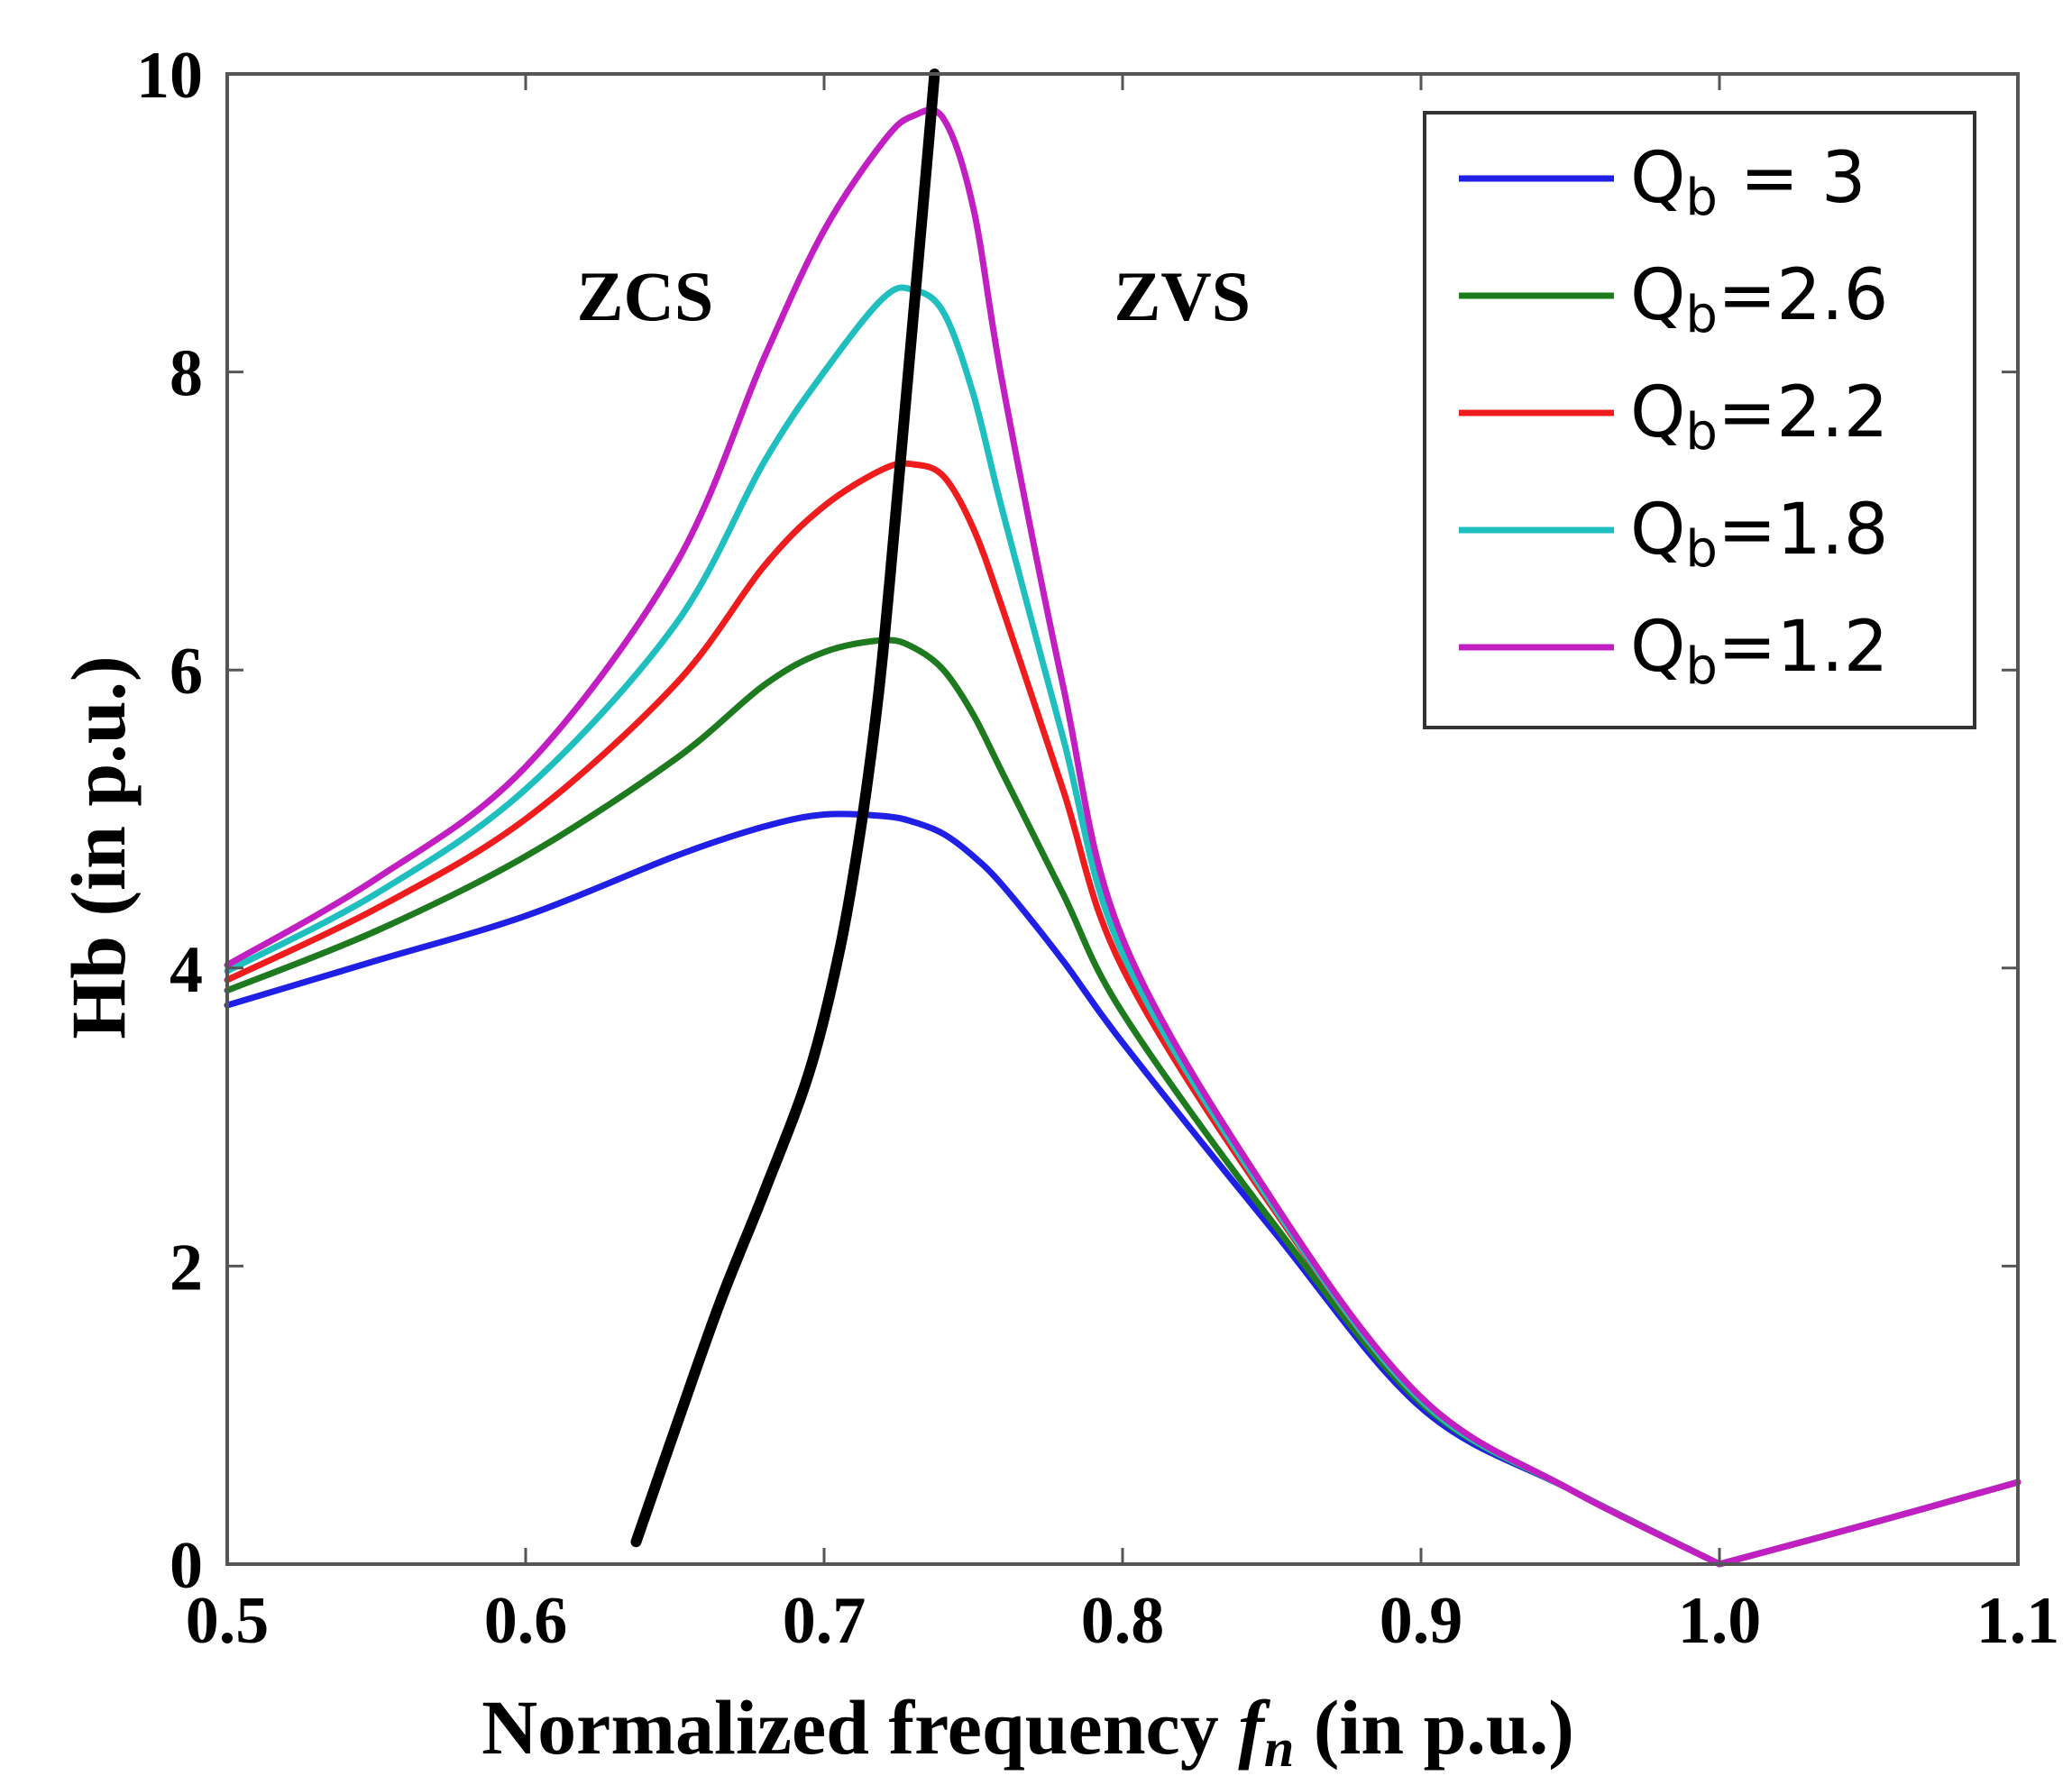  What do you see at coordinates (1123, 1621) in the screenshot?
I see `x-tick-label: 0.8` at bounding box center [1123, 1621].